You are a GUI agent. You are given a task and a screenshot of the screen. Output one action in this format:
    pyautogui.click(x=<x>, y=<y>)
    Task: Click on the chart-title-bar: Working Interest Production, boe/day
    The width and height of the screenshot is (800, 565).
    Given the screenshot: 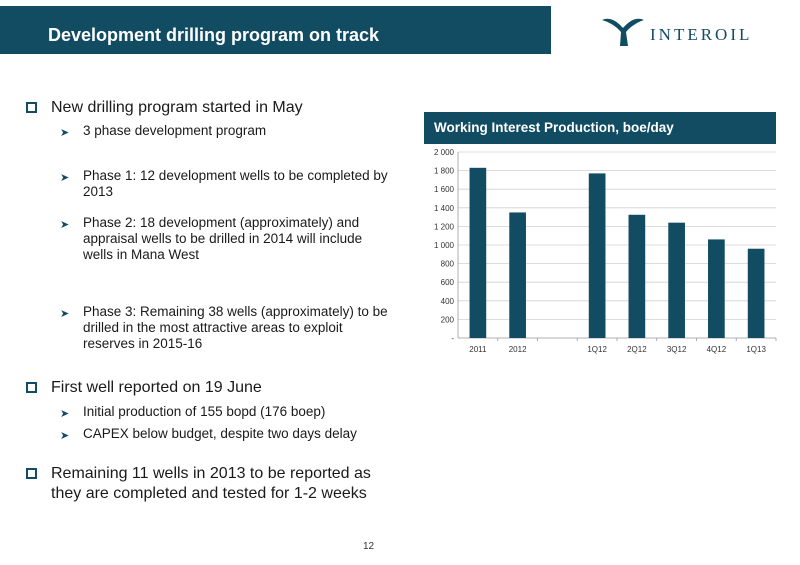 What is the action you would take?
    pyautogui.click(x=600, y=128)
    